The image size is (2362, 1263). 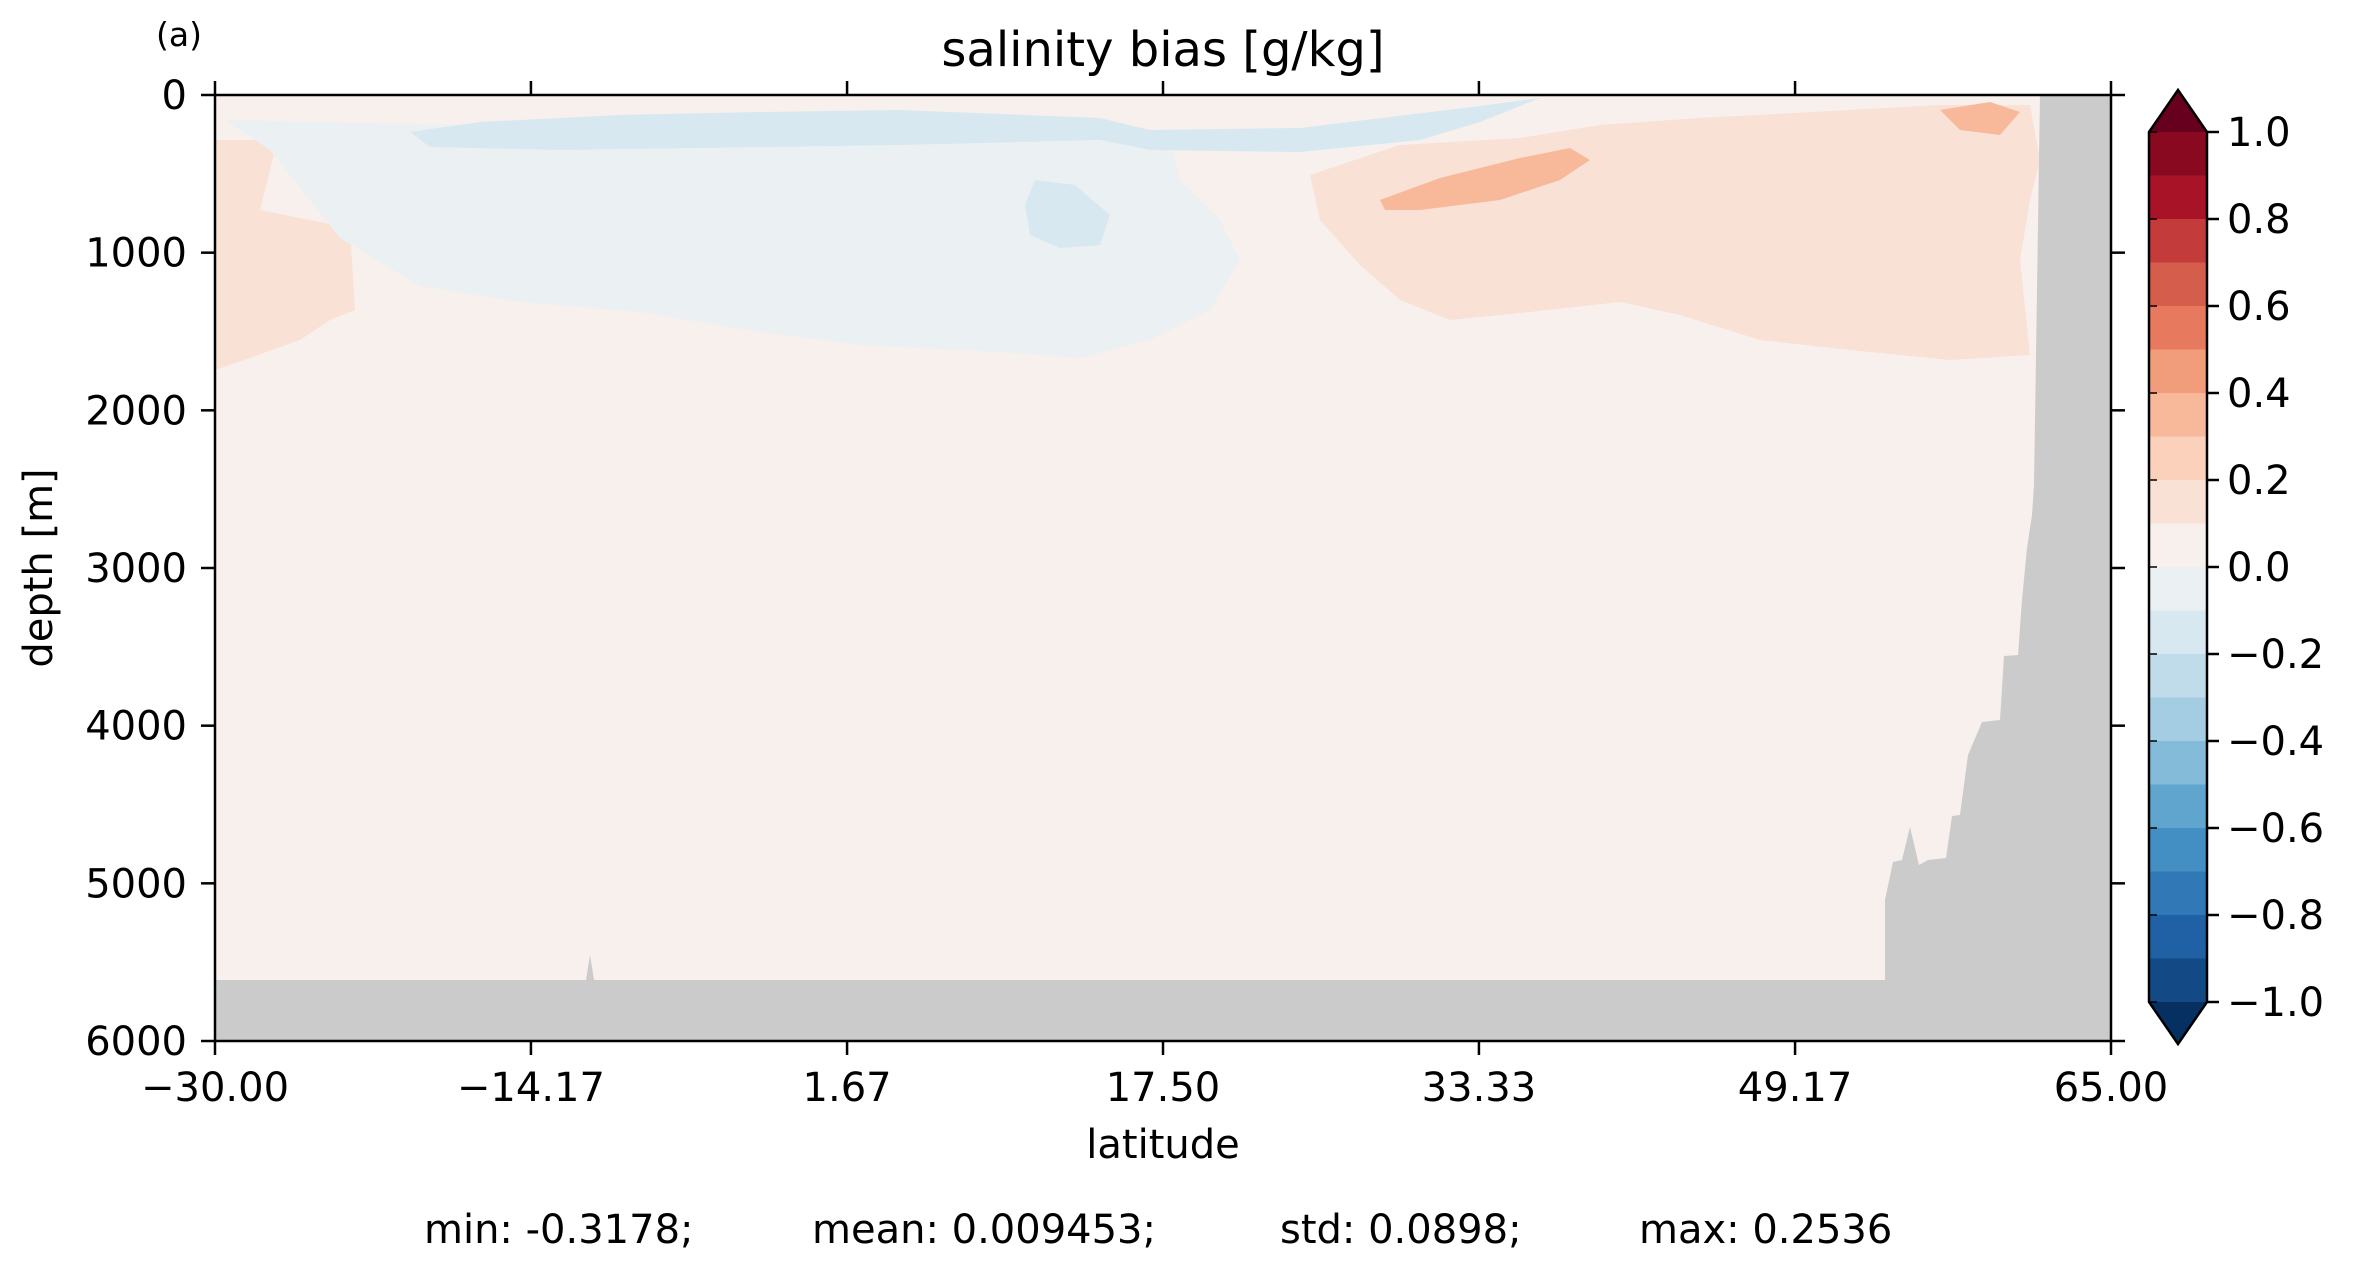 I want to click on stat-mean: mean: 0.009453;, so click(x=984, y=1230).